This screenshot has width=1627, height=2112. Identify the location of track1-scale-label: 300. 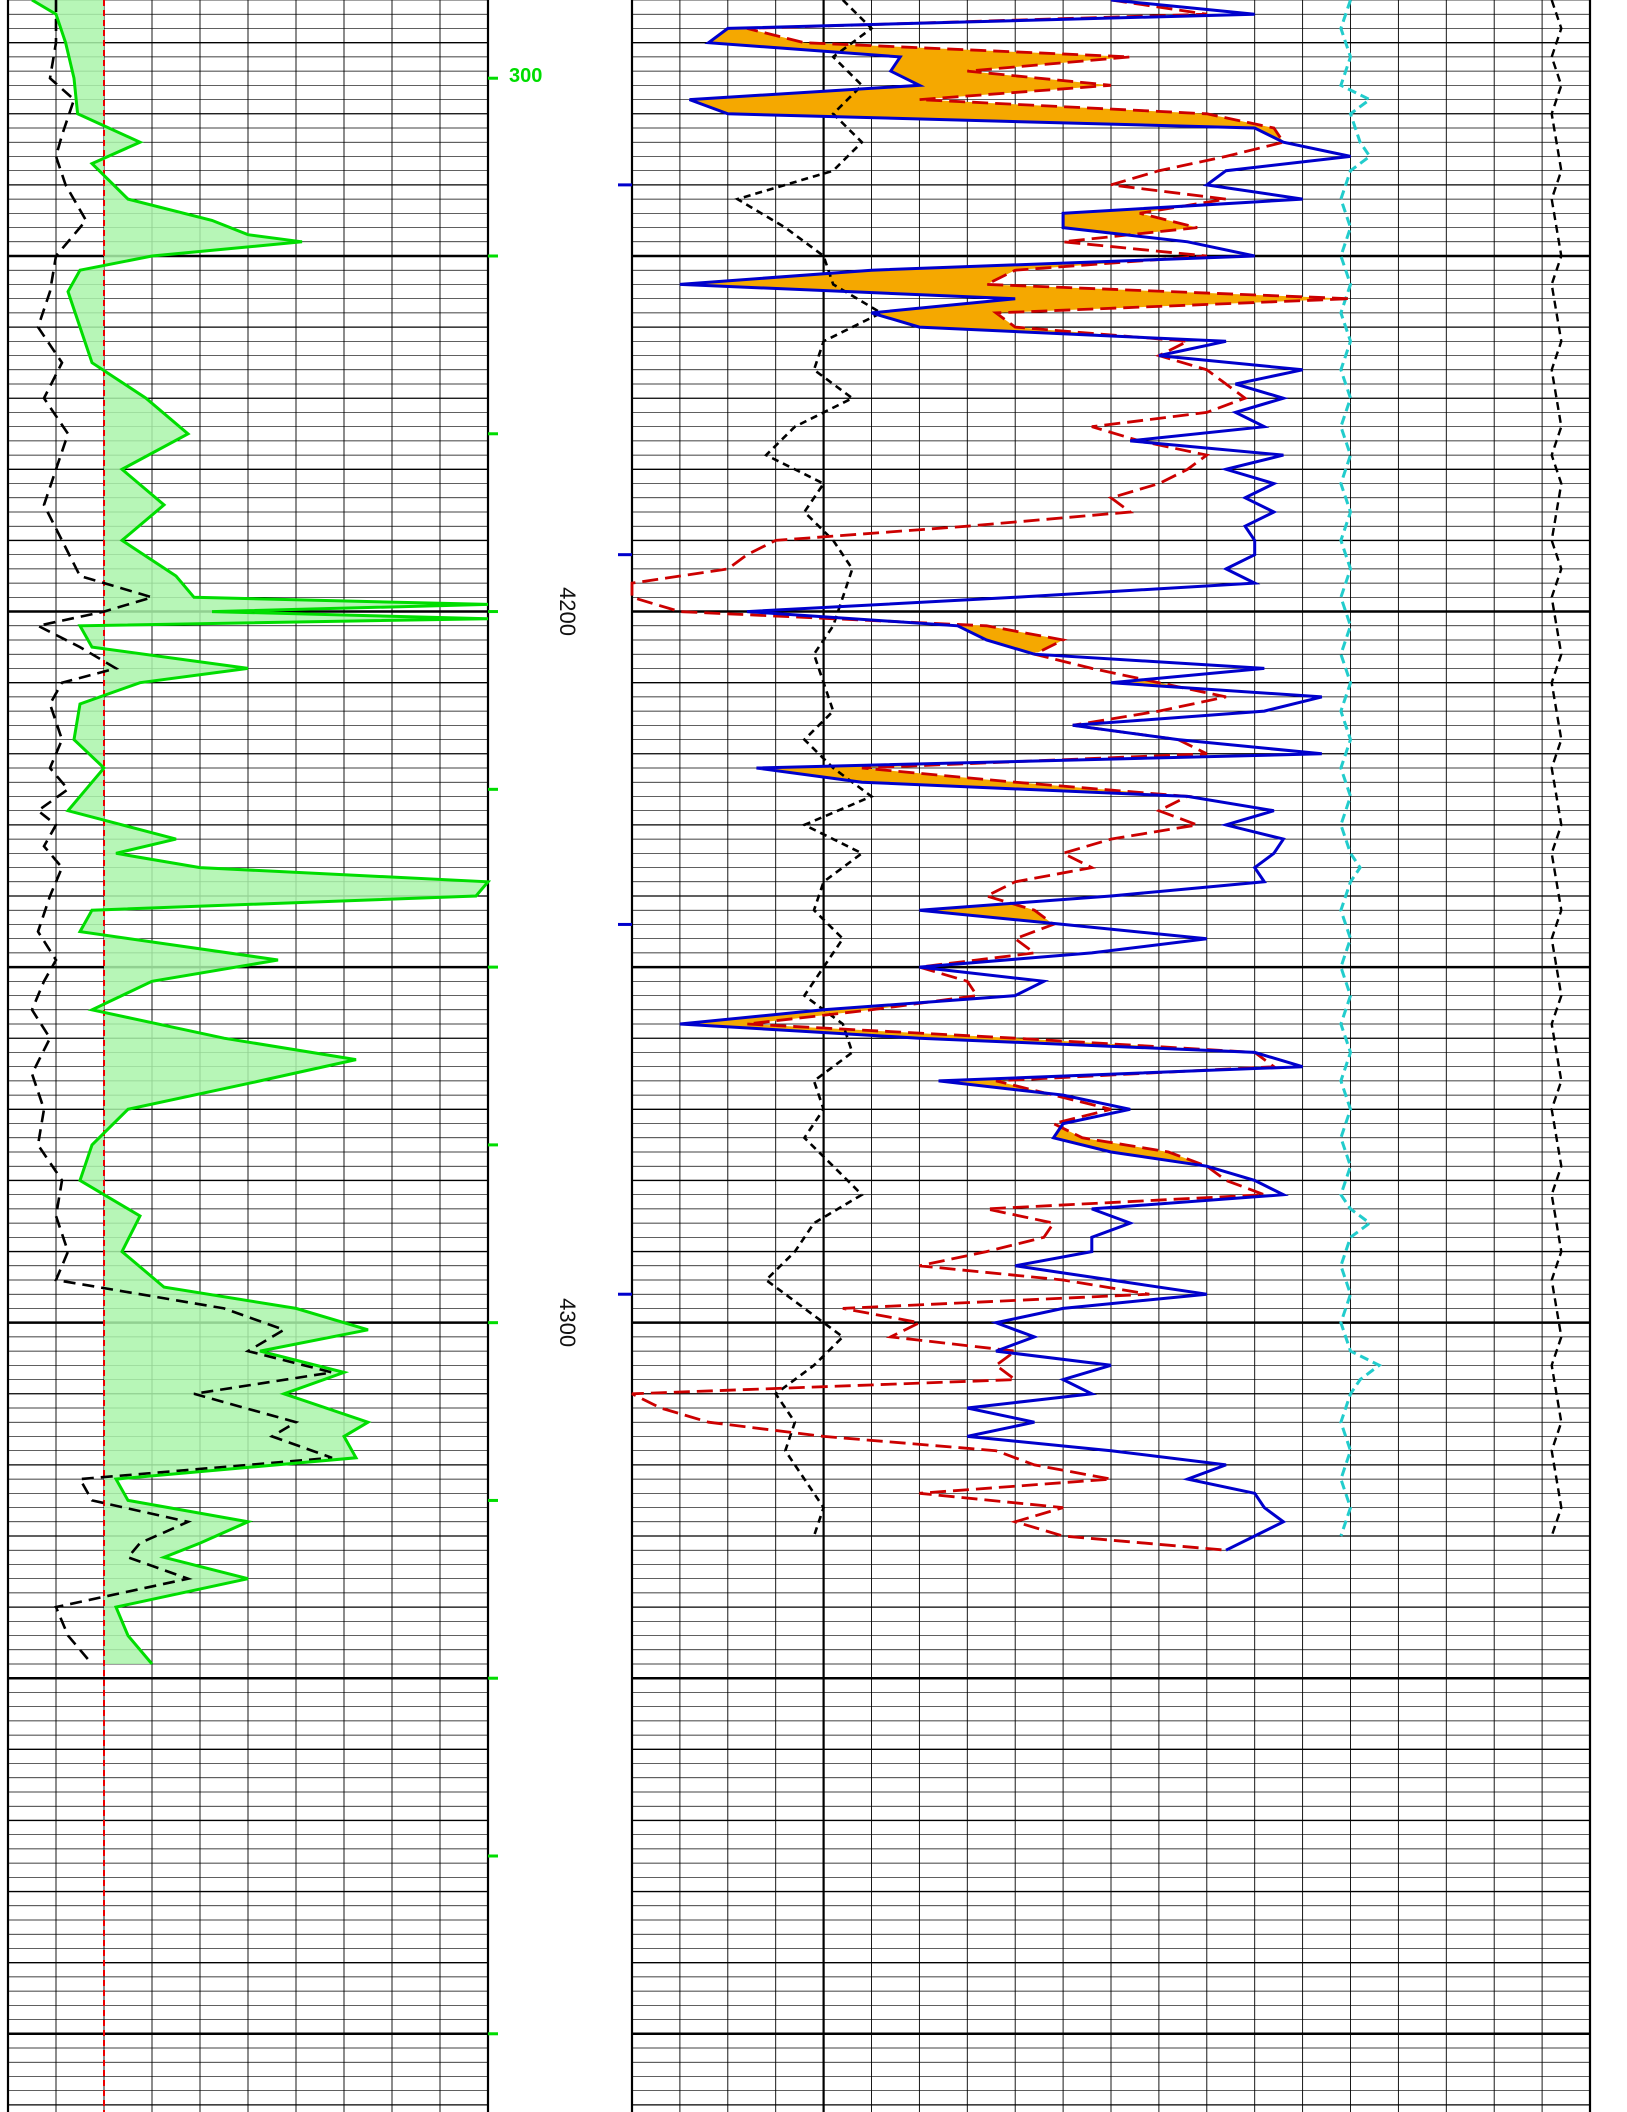
(525, 76).